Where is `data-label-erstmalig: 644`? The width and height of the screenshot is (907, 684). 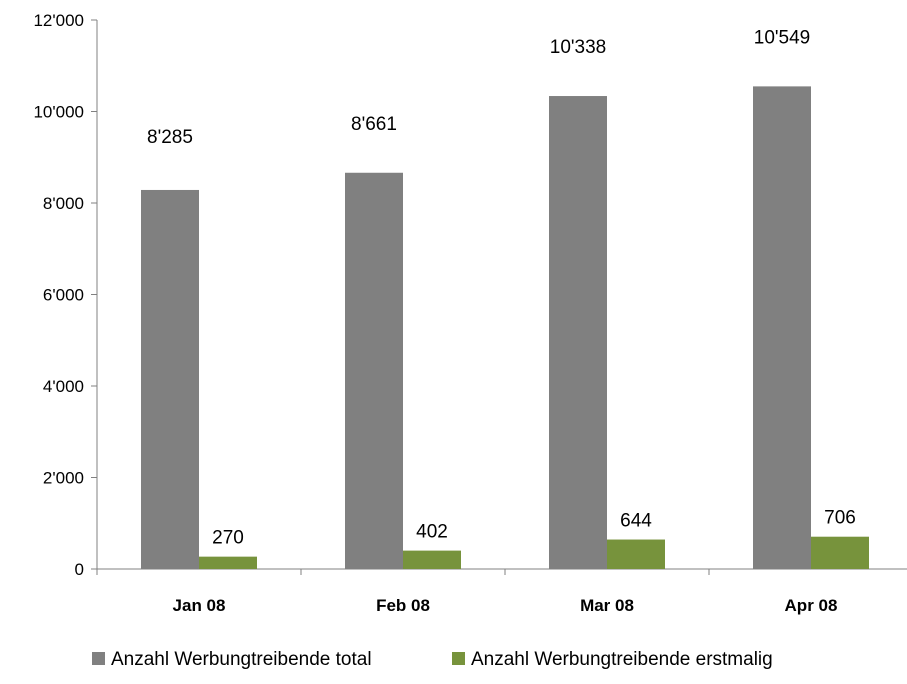 data-label-erstmalig: 644 is located at coordinates (636, 521).